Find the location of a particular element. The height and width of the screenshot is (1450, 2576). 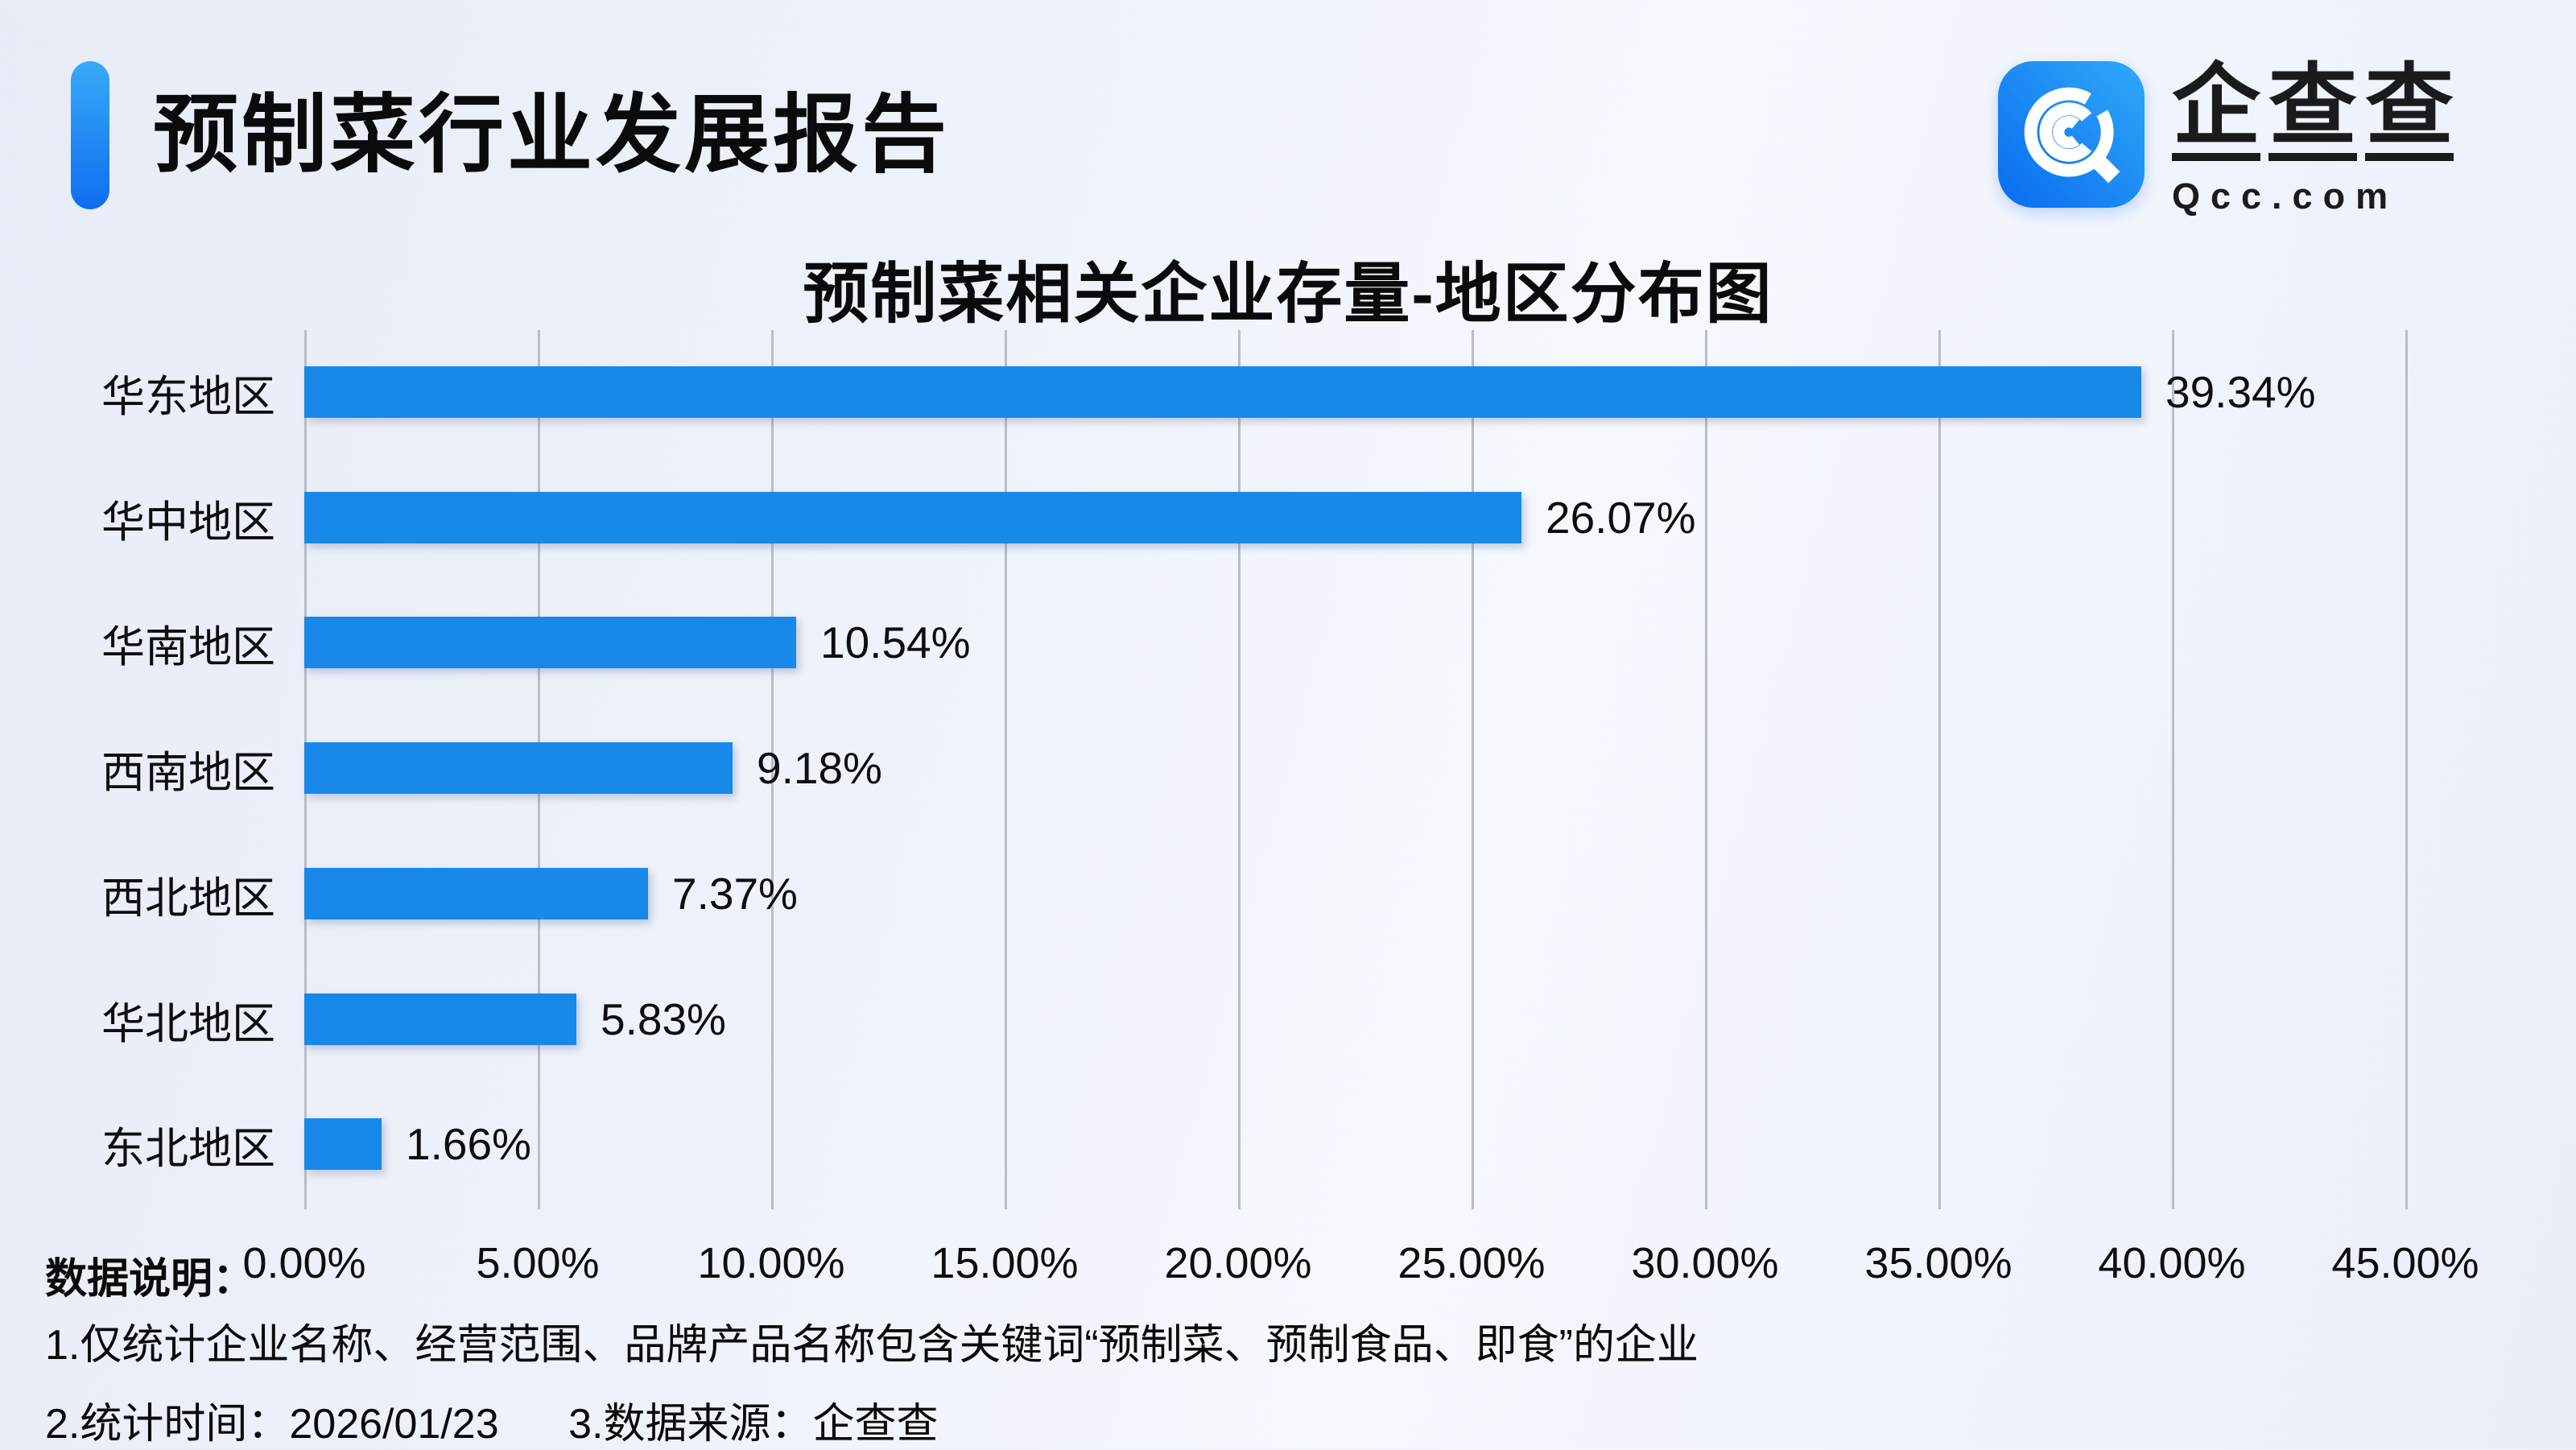

bar-row: 华中地区 26.07% is located at coordinates (1288, 519).